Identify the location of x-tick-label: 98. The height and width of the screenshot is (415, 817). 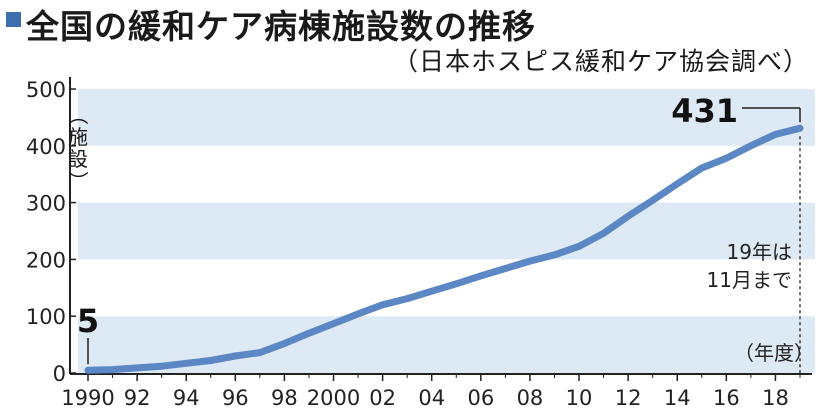
(284, 398).